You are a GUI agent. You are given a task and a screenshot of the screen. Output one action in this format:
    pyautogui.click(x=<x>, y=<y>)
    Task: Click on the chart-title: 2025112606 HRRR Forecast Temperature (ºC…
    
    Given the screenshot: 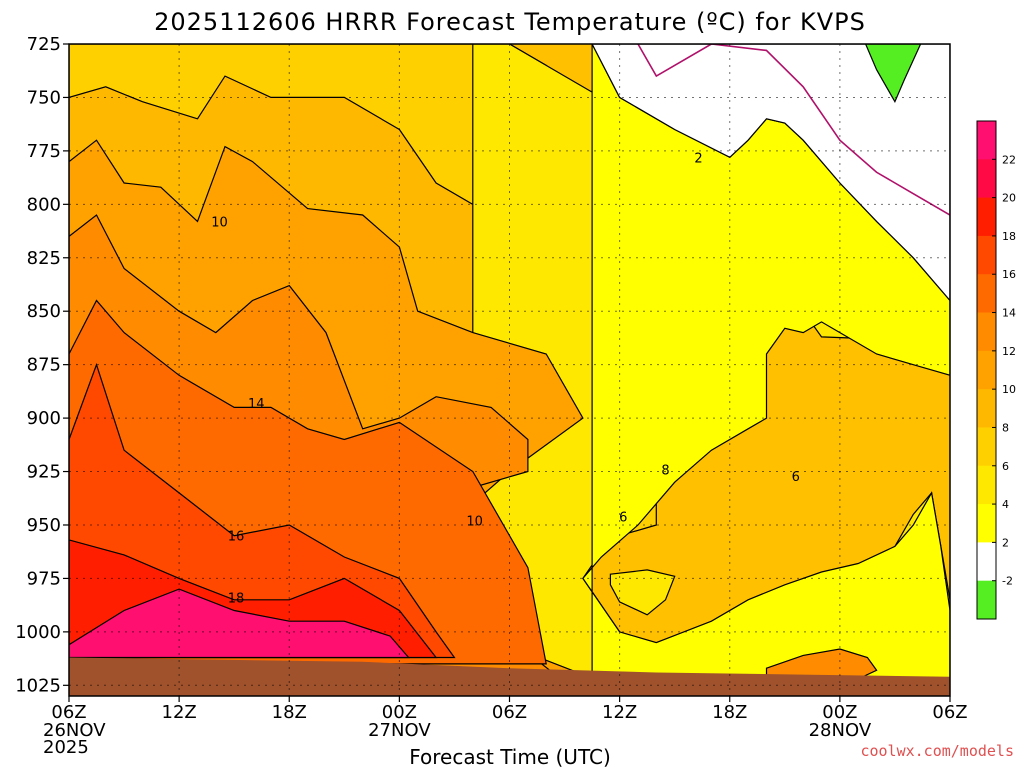 What is the action you would take?
    pyautogui.click(x=510, y=22)
    